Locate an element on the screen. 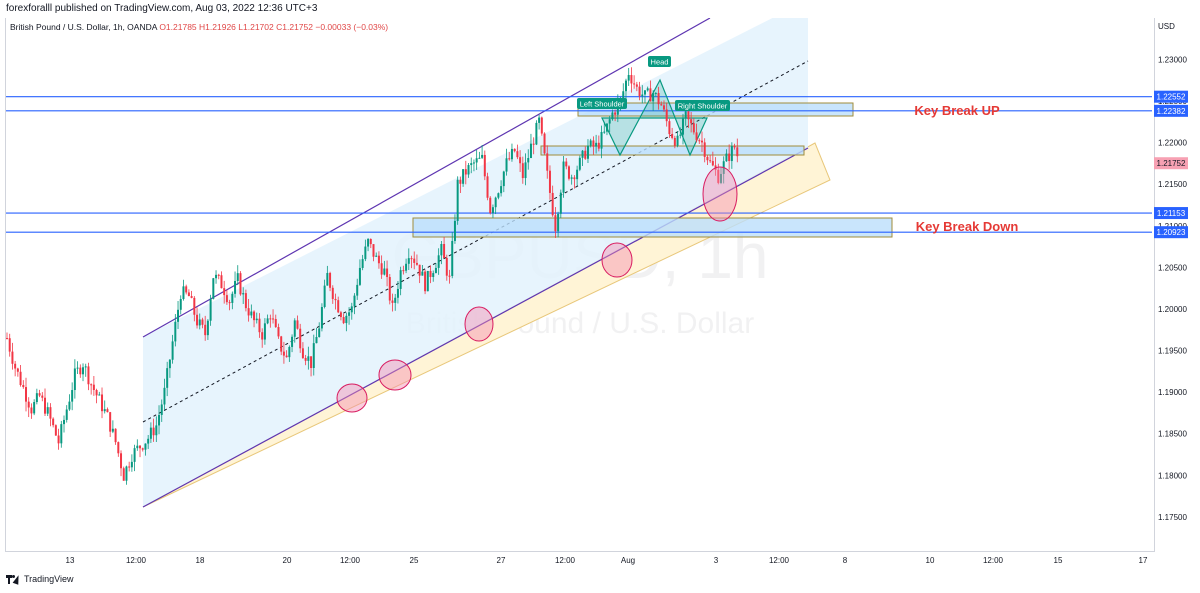  x-tick-label: 13 is located at coordinates (70, 560).